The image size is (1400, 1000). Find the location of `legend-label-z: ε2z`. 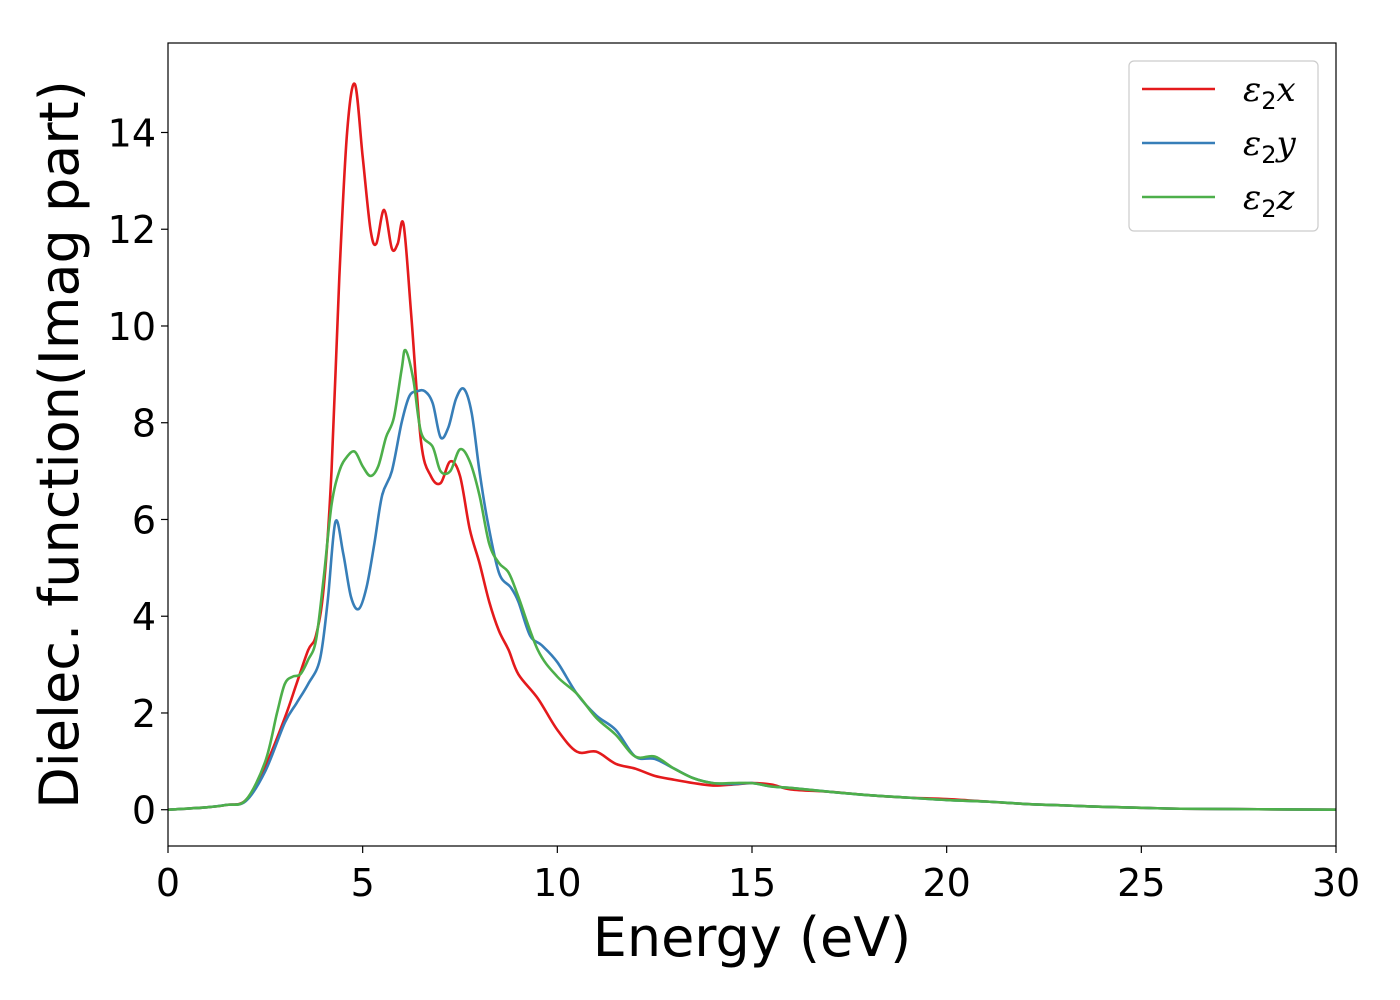

legend-label-z: ε2z is located at coordinates (1269, 200).